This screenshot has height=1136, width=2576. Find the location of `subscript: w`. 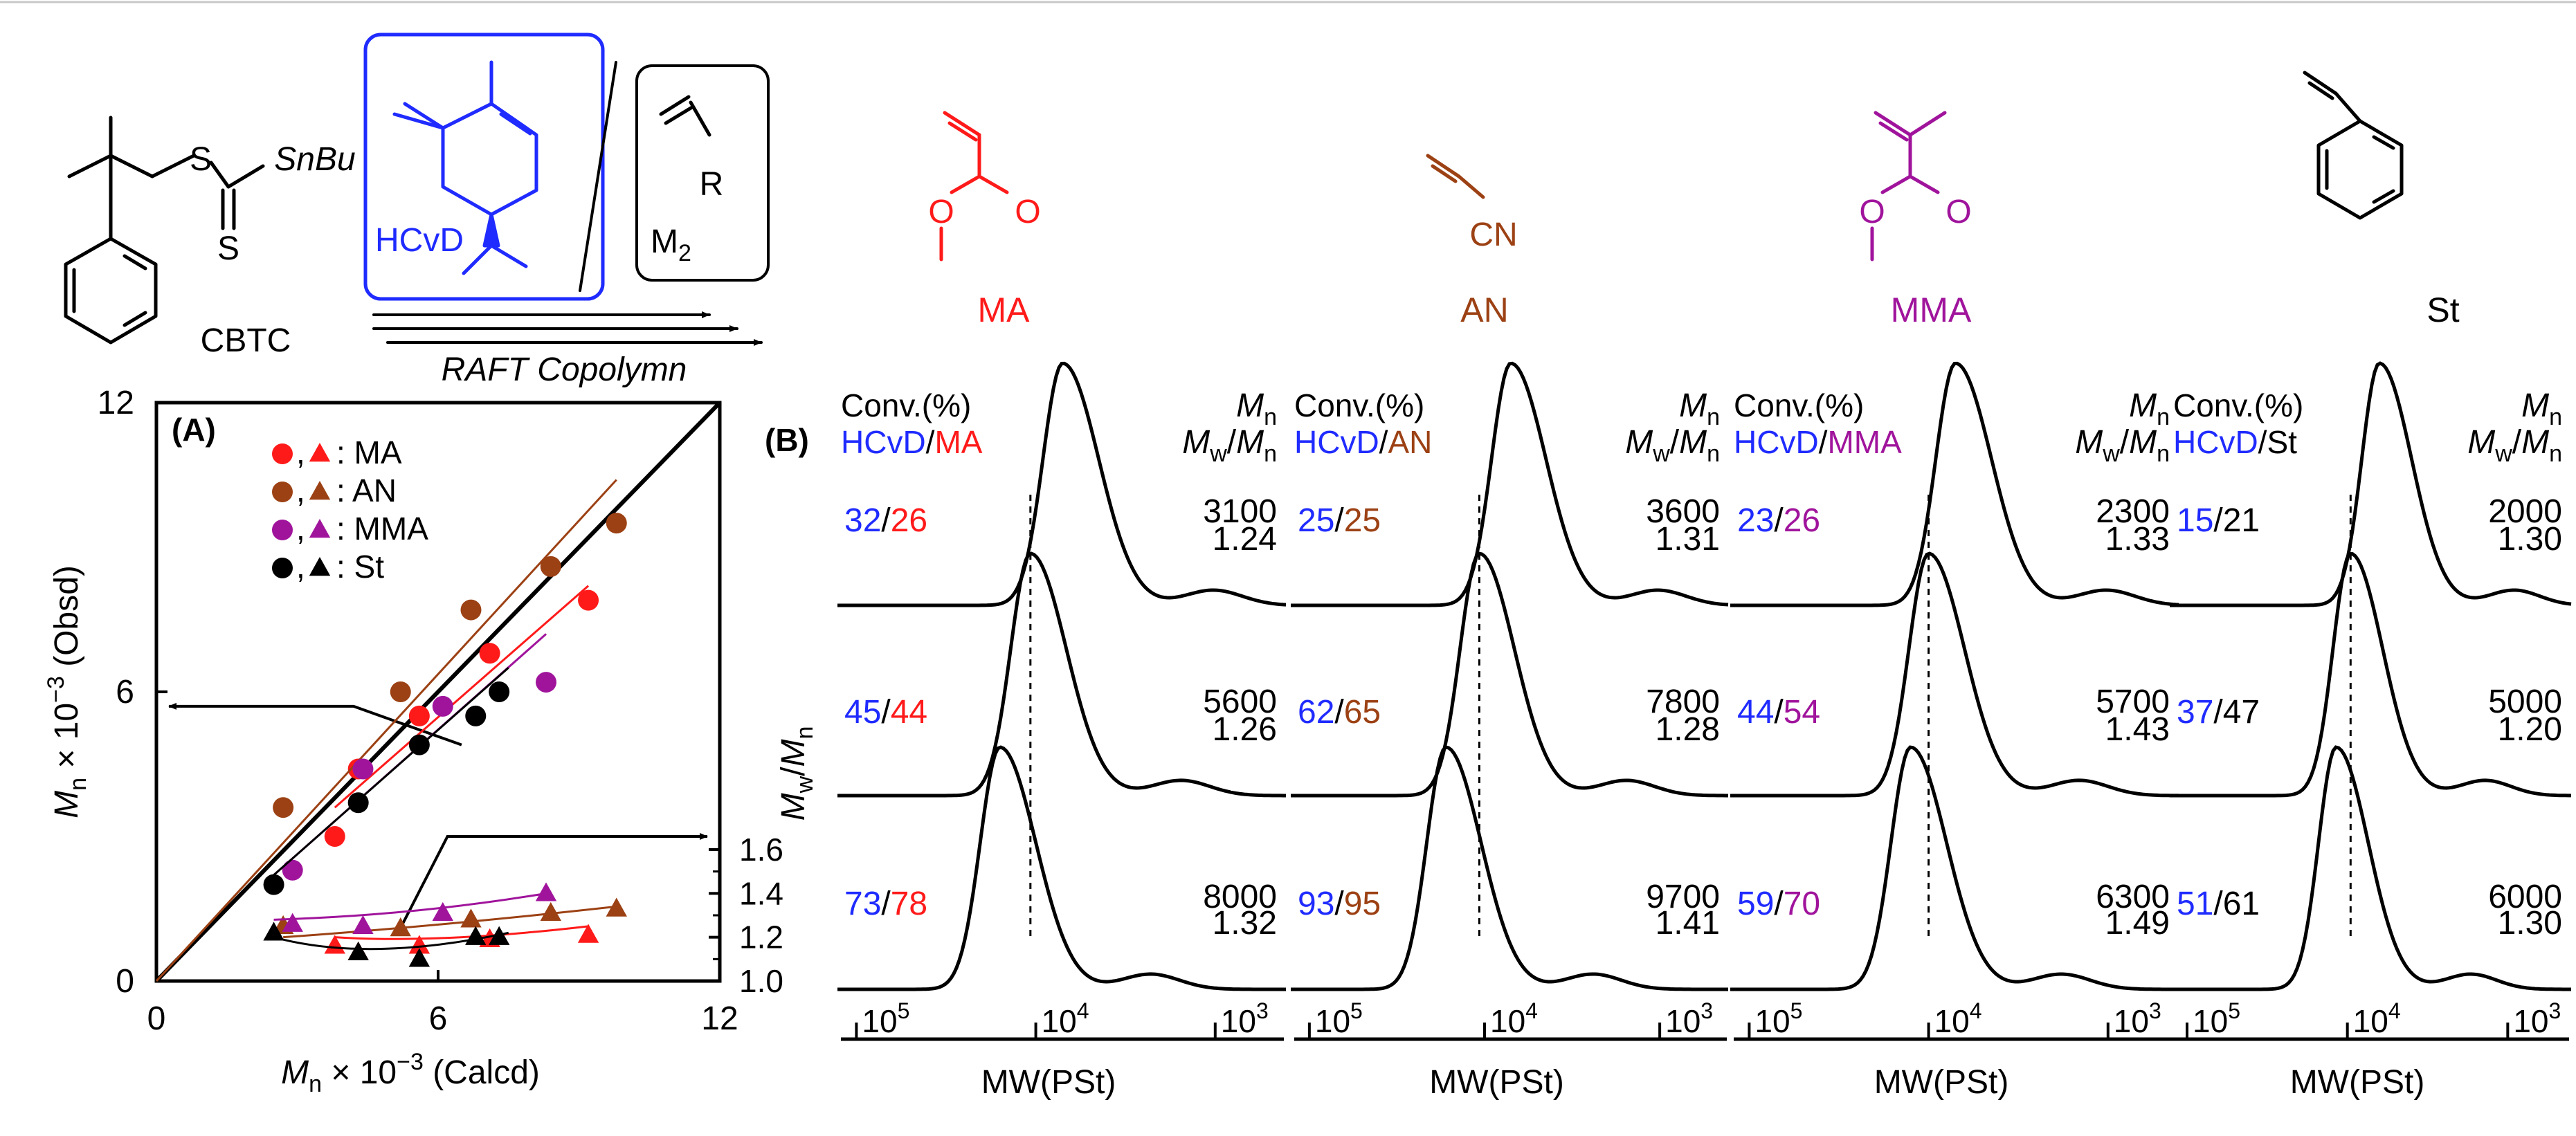

subscript: w is located at coordinates (2503, 454).